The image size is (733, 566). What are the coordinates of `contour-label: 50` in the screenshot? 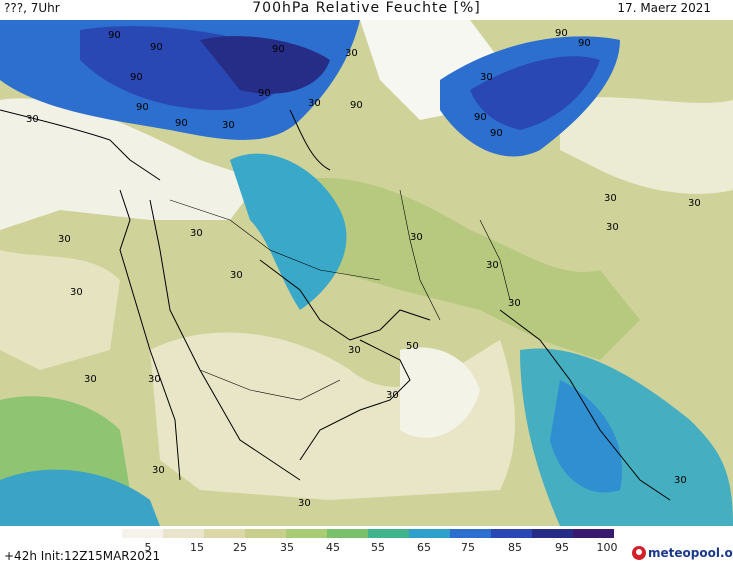 It's located at (412, 346).